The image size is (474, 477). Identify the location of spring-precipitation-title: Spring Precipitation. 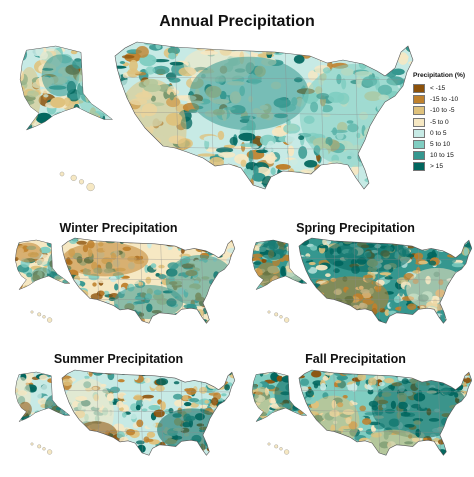
(355, 228).